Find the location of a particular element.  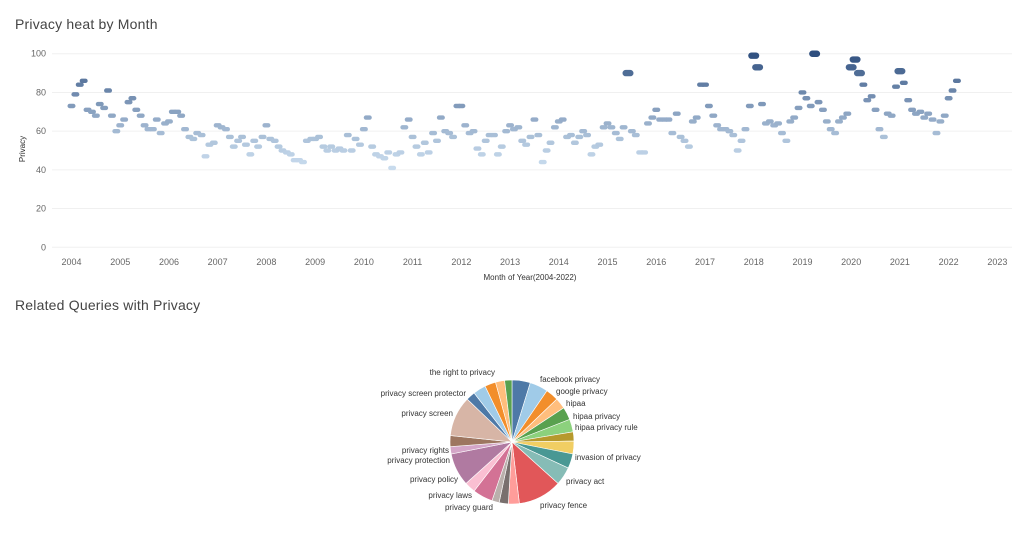

x-tick-label: 2018 is located at coordinates (754, 262).